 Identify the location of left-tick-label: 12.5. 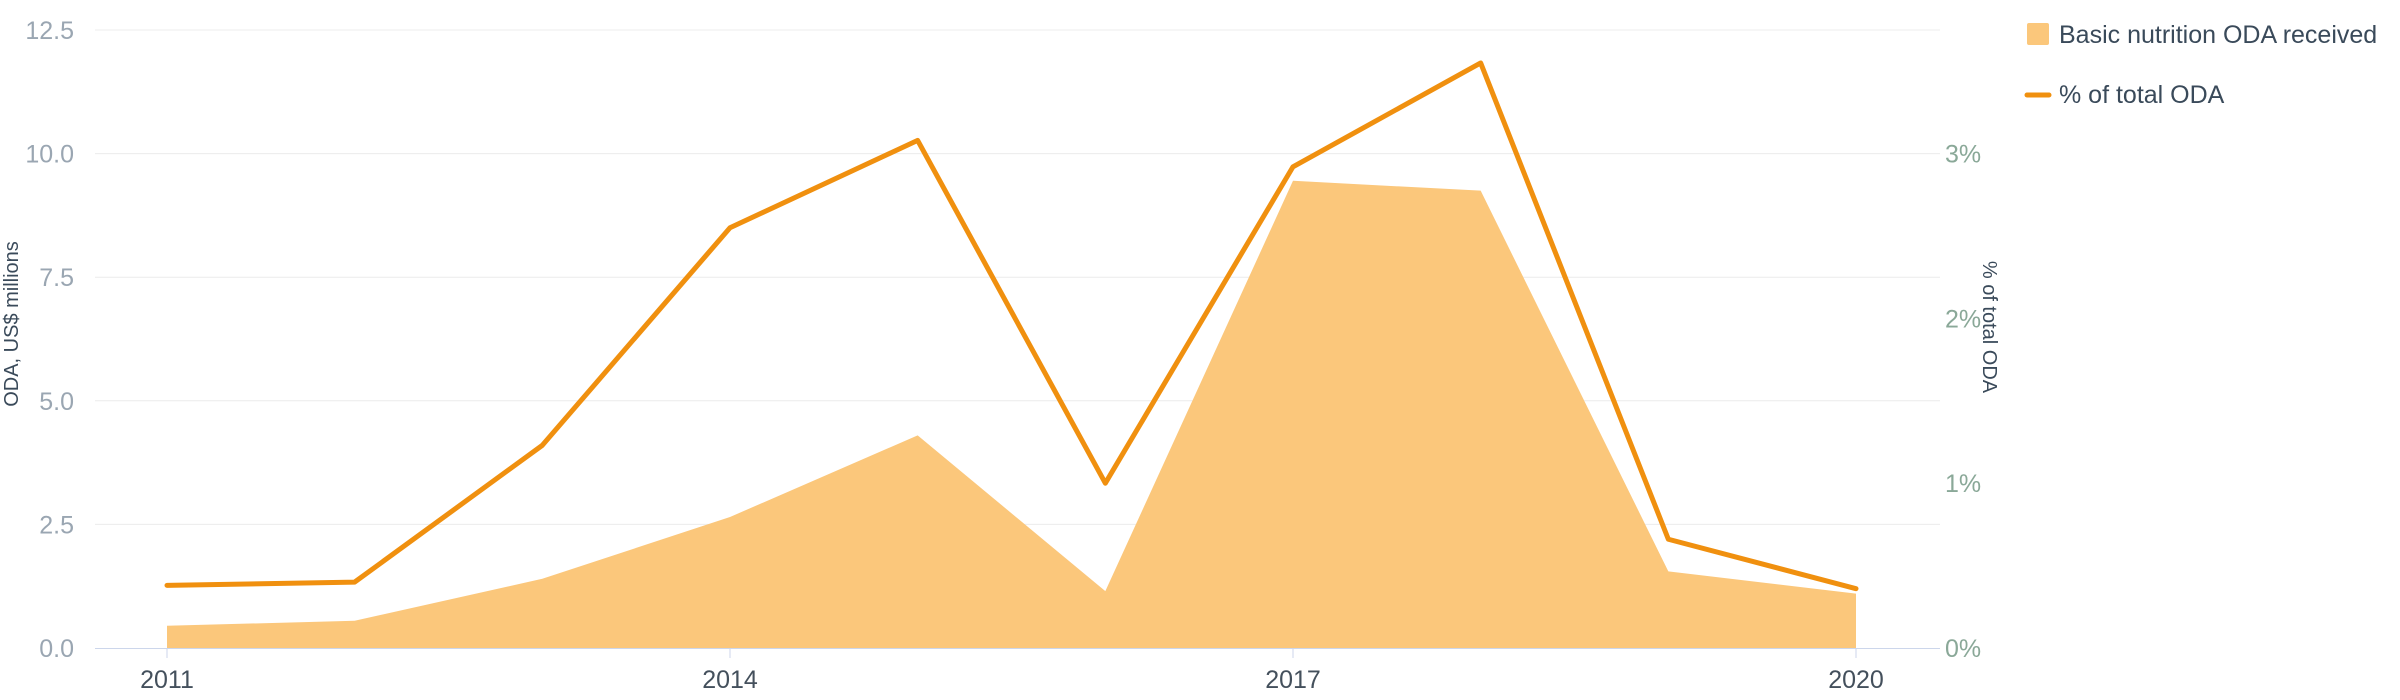
(49, 31).